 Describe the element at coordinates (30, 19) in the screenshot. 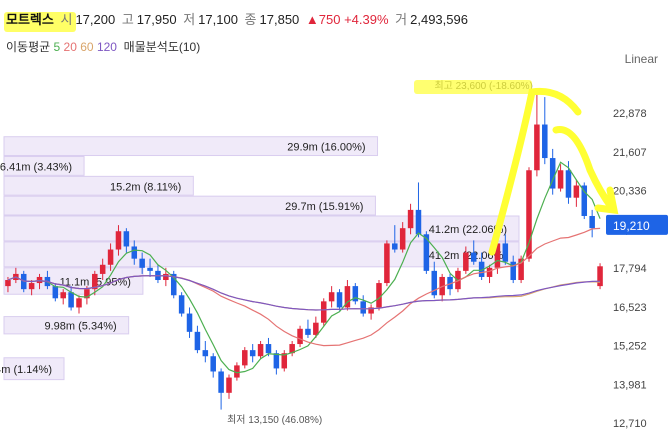

I see `stock-name: 모트렉스` at that location.